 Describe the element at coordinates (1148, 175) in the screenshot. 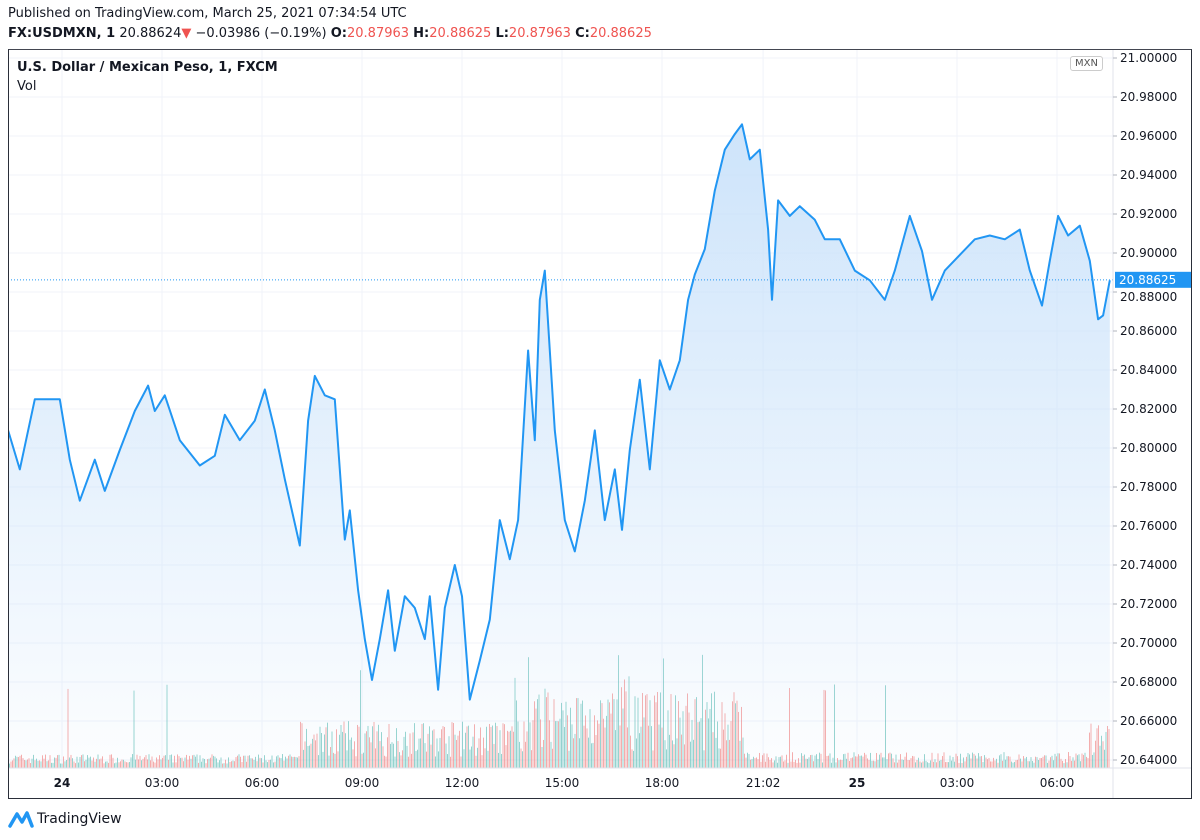

I see `price-tick-label: 20.94000` at that location.